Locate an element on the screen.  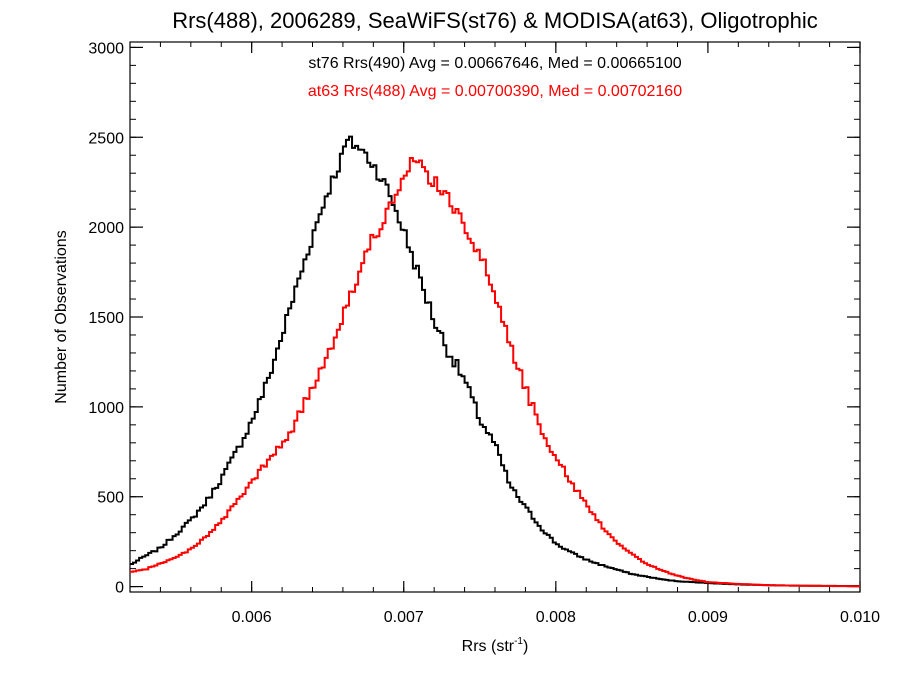
y-tick-label: 2500 is located at coordinates (106, 138).